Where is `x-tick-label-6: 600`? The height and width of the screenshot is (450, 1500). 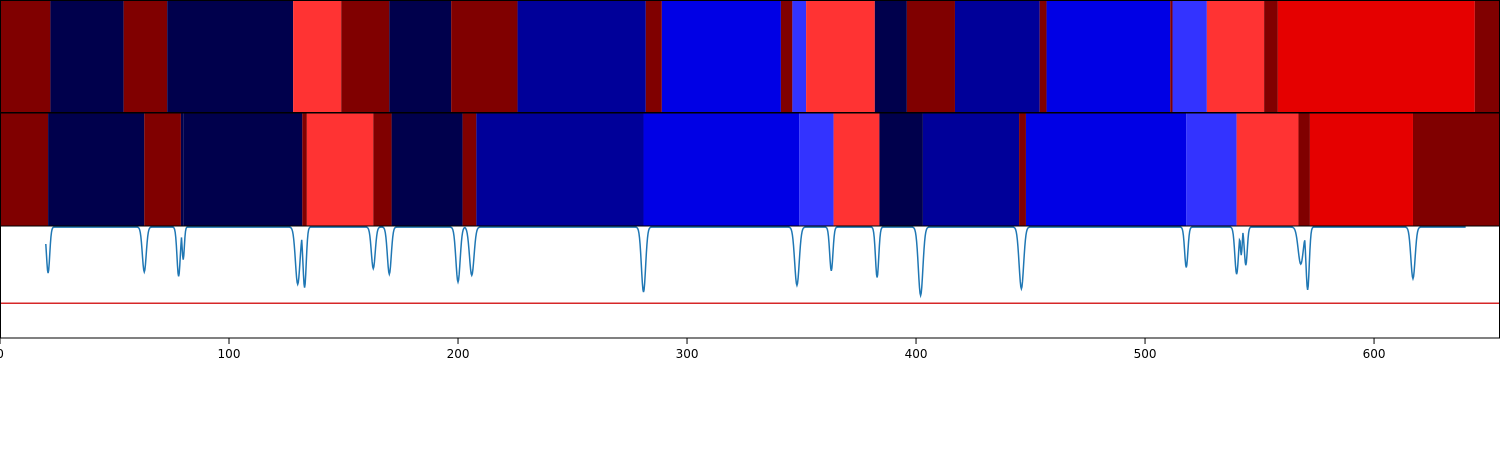 x-tick-label-6: 600 is located at coordinates (1374, 354).